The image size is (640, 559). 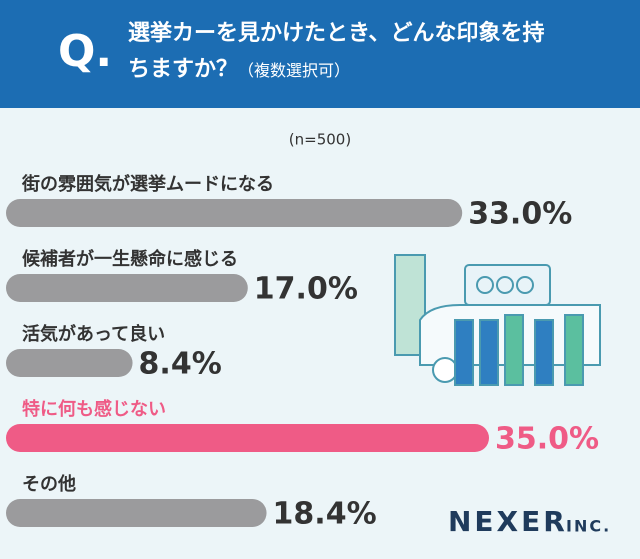 What do you see at coordinates (294, 70) in the screenshot?
I see `subtitle: （複数選択可）` at bounding box center [294, 70].